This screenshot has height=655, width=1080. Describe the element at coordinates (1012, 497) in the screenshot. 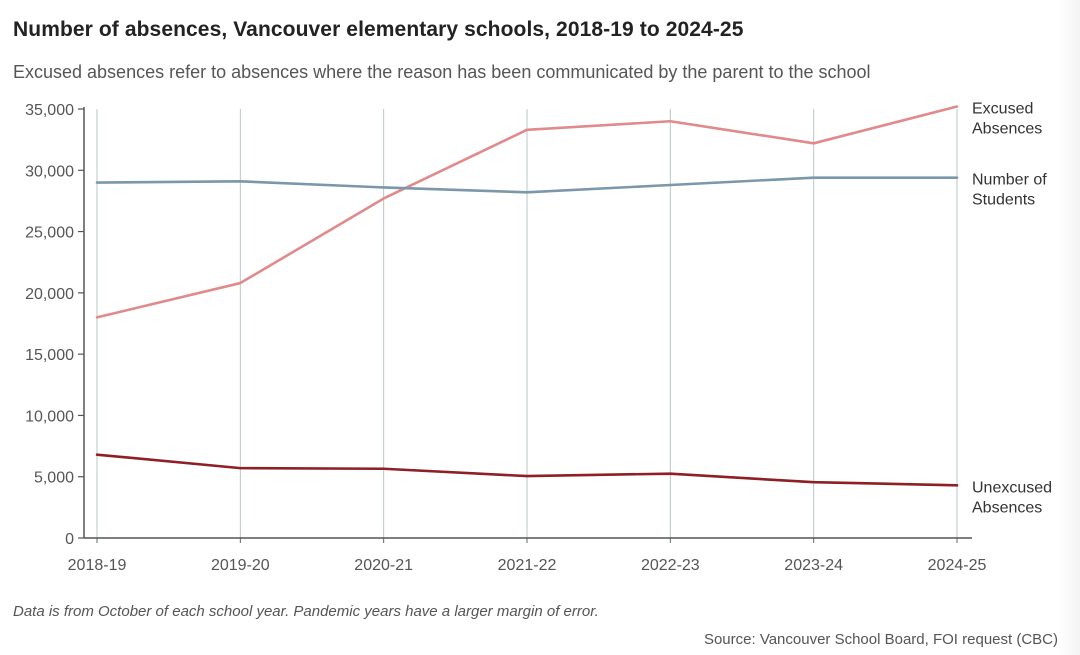

I see `series-label-unexcused-absences: Unexcused Absences` at that location.